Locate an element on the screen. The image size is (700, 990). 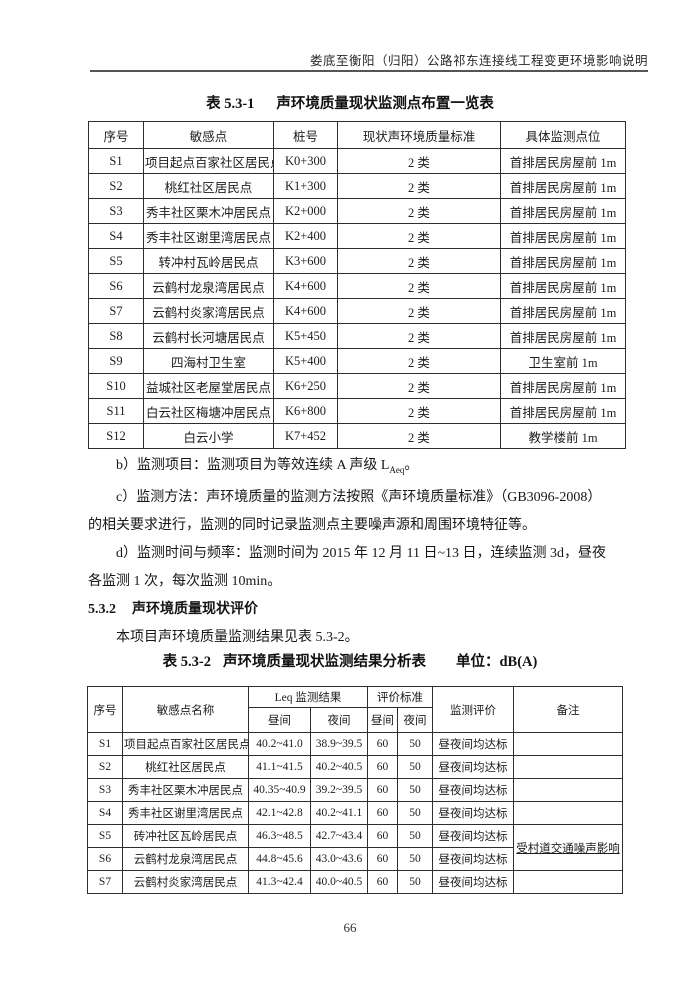
cell-stake: K1+300 is located at coordinates (305, 186).